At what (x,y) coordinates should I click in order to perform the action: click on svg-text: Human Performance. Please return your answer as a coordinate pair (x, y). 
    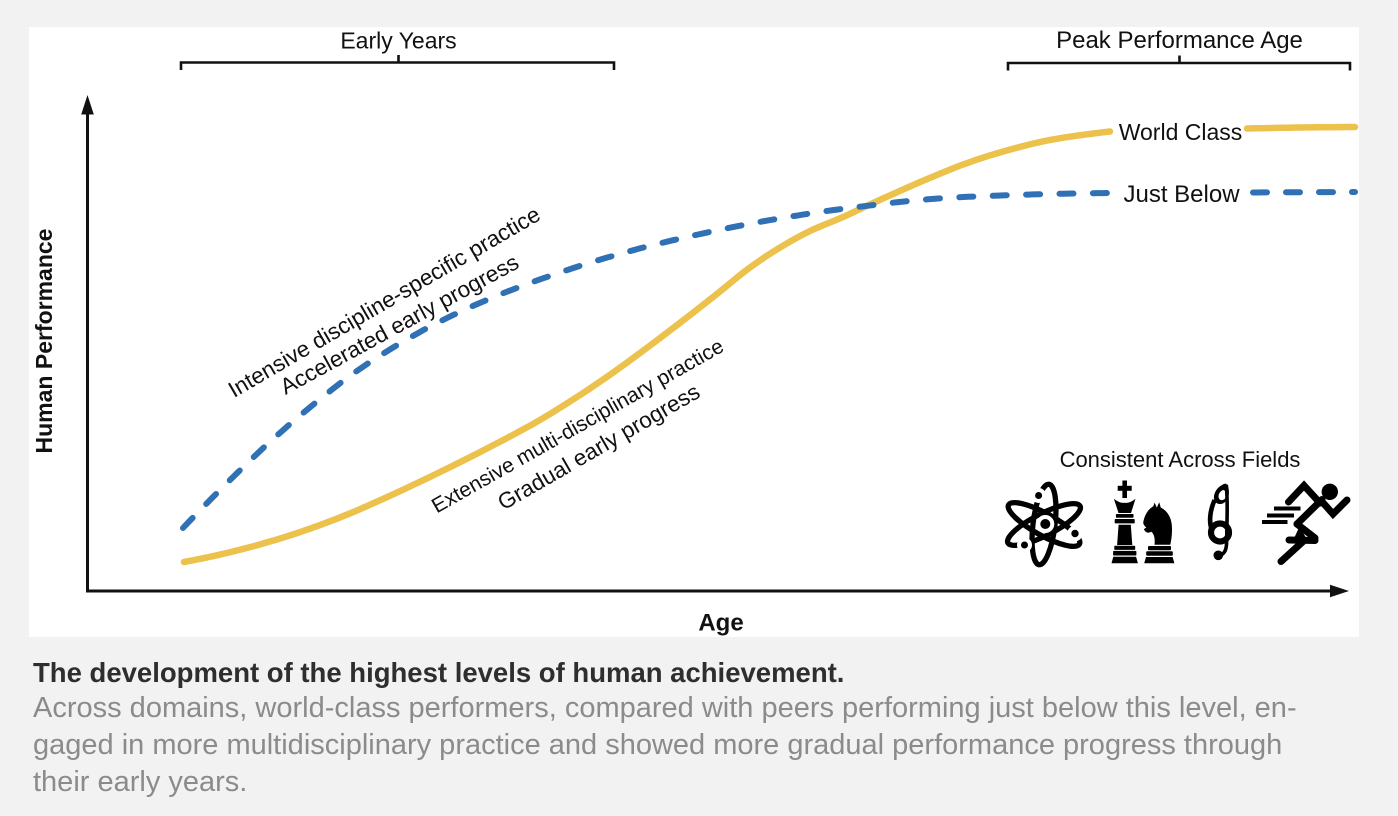
    Looking at the image, I should click on (44, 341).